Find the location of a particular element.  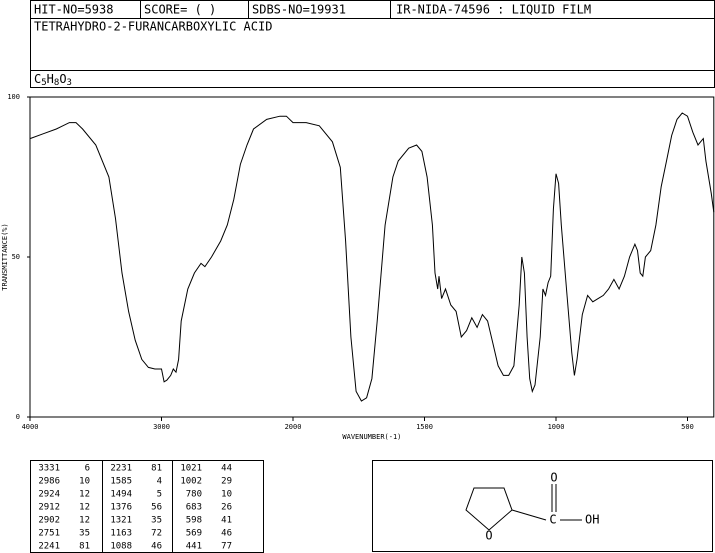

peak-transmittance: 26 is located at coordinates (226, 508).